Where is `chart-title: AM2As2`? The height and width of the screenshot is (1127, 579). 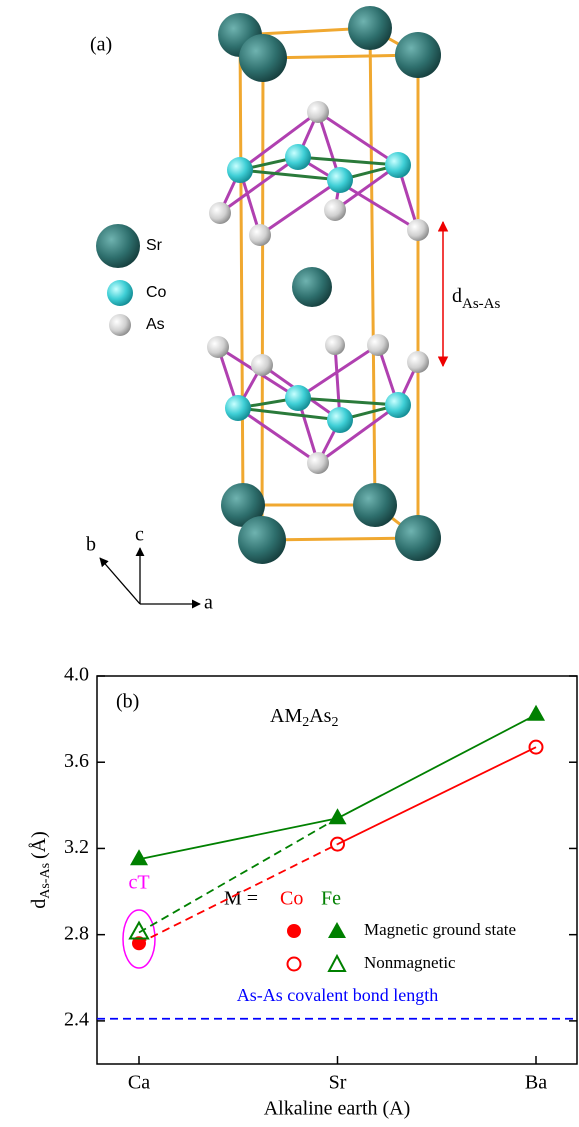
chart-title: AM2As2 is located at coordinates (304, 718).